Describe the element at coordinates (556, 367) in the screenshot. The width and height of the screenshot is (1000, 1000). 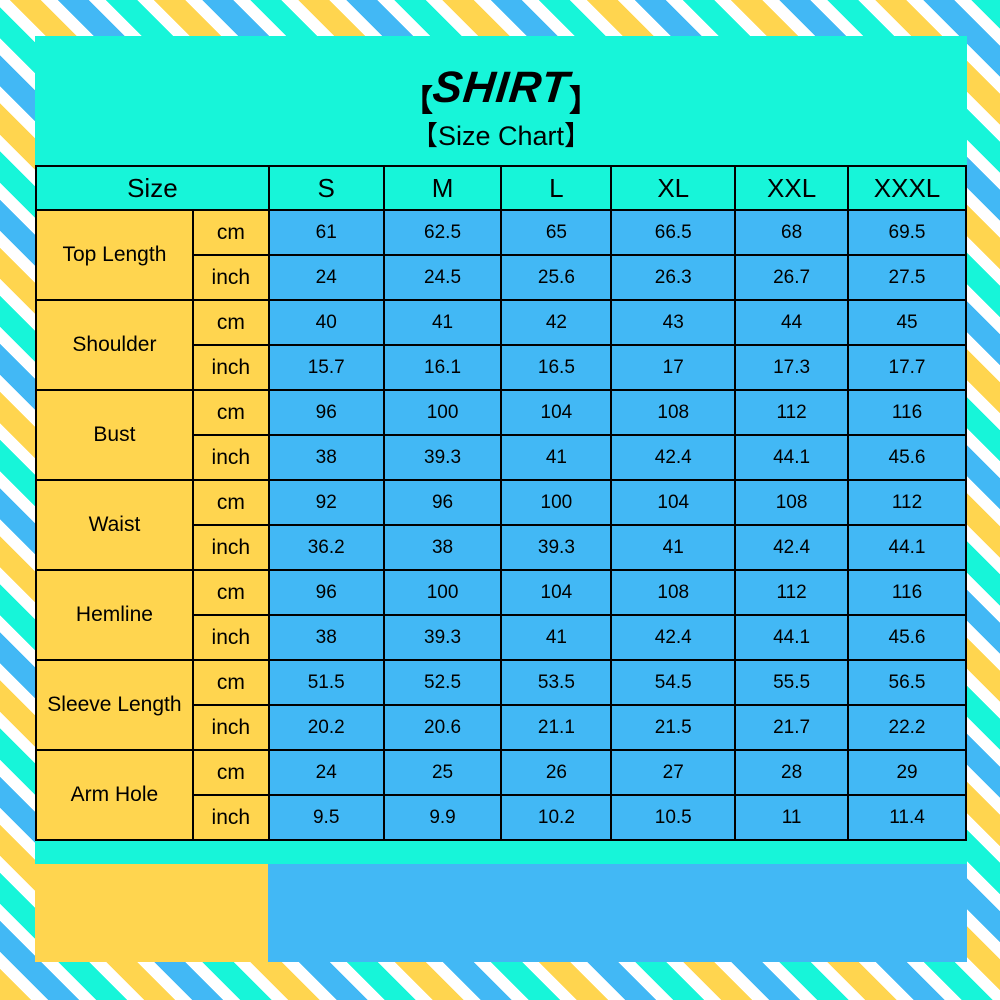
I see `value-cell: 16.5` at that location.